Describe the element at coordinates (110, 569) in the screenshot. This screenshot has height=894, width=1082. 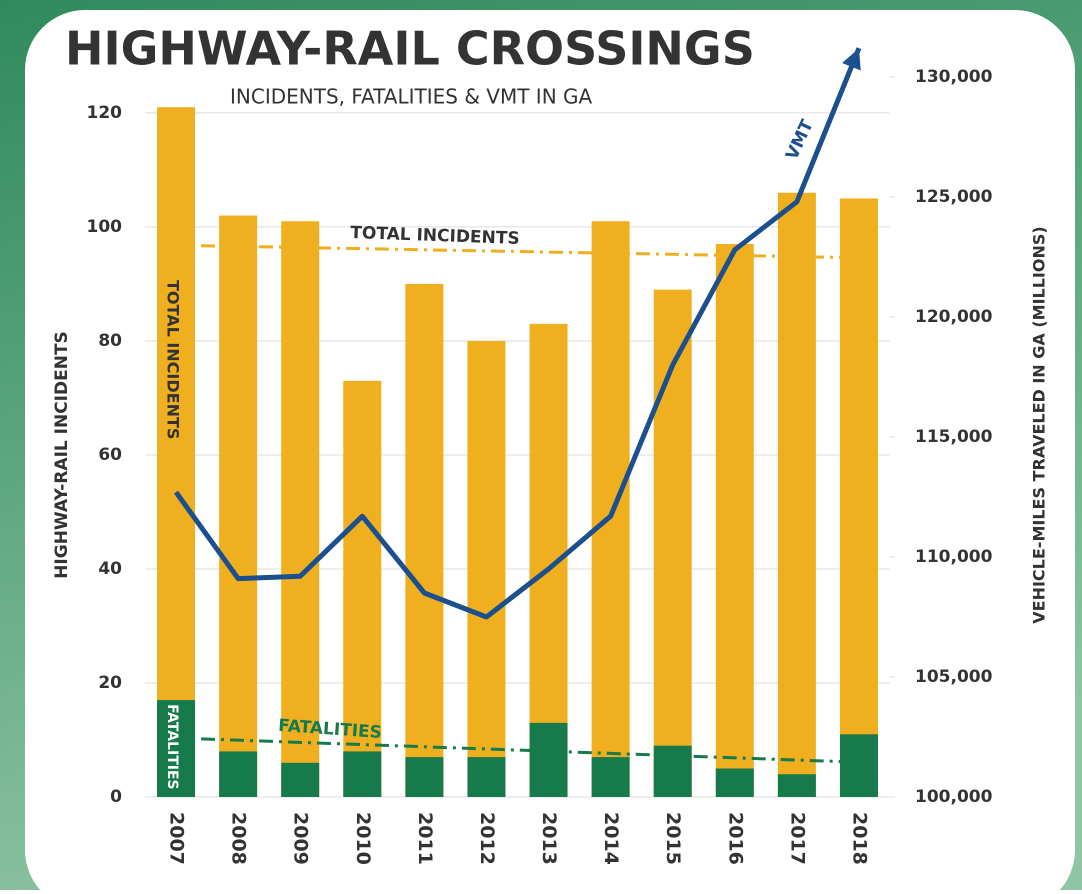
I see `y-tick-label: 40` at that location.